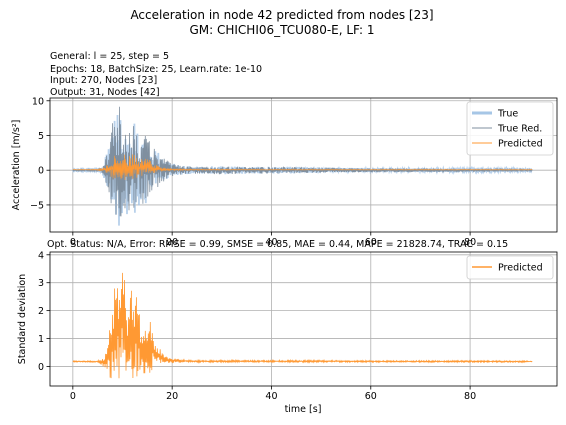 Image resolution: width=566 pixels, height=425 pixels. I want to click on std-legend-label-predicted: Predicted, so click(520, 268).